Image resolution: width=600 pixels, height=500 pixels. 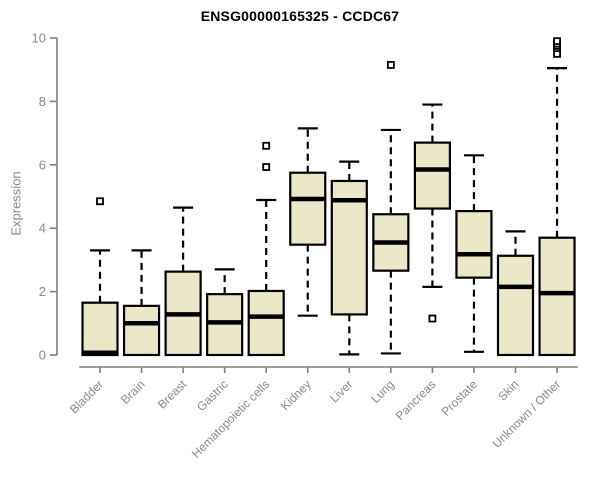 I want to click on x-tick-label: Liver, so click(x=341, y=391).